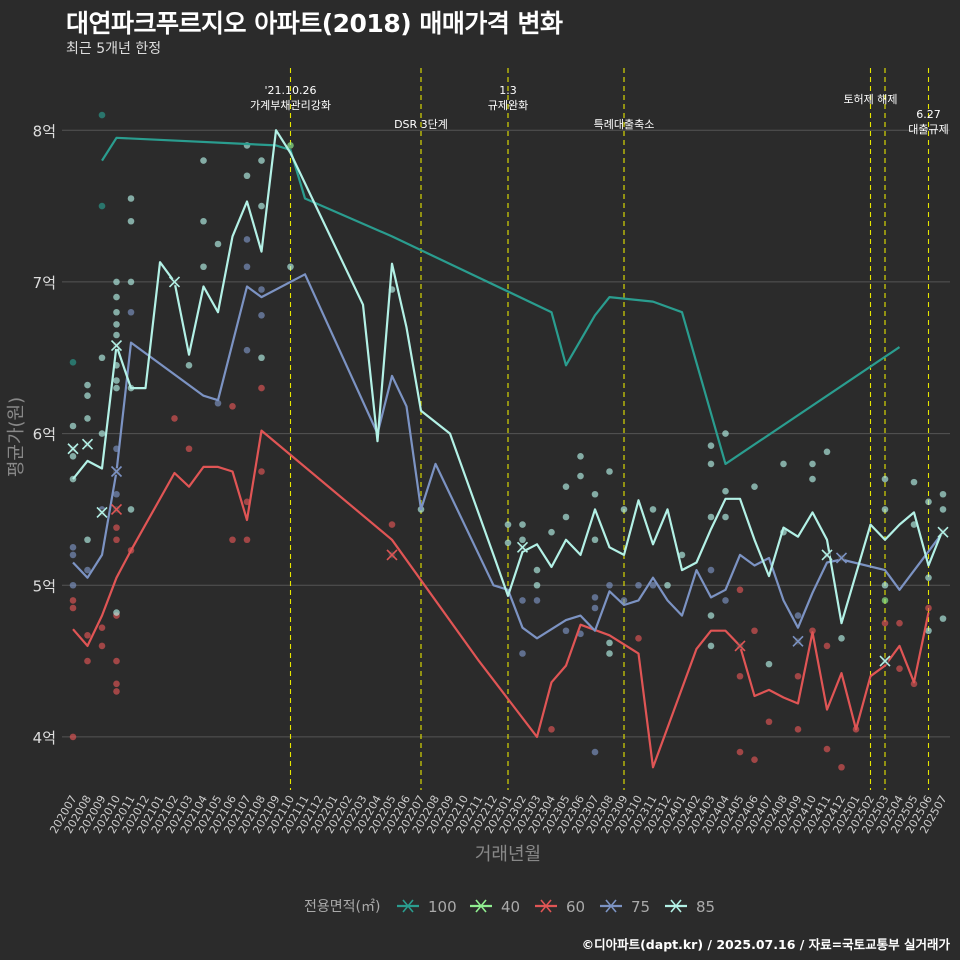 This screenshot has height=960, width=960. What do you see at coordinates (16, 437) in the screenshot?
I see `y-axis-label: 평균가(원)` at bounding box center [16, 437].